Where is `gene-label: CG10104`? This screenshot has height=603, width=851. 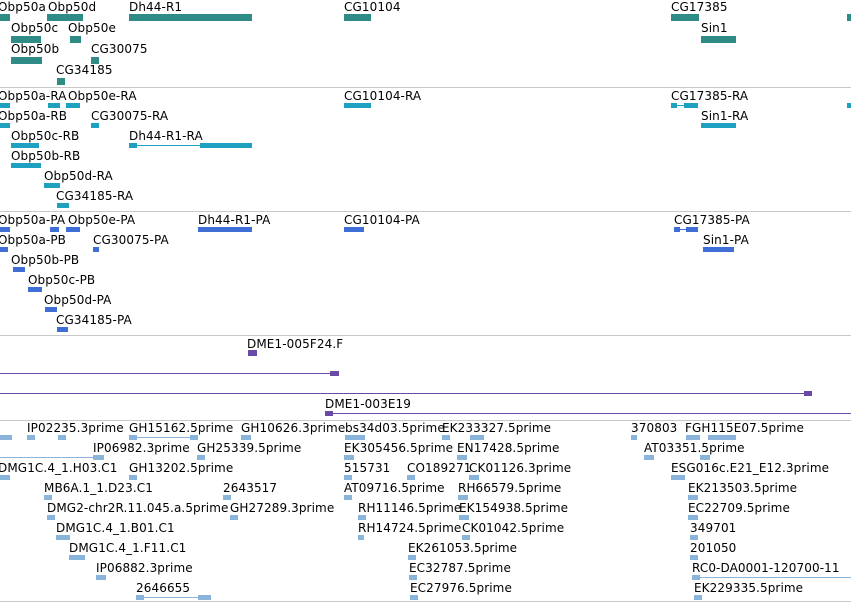 gene-label: CG10104 is located at coordinates (372, 7).